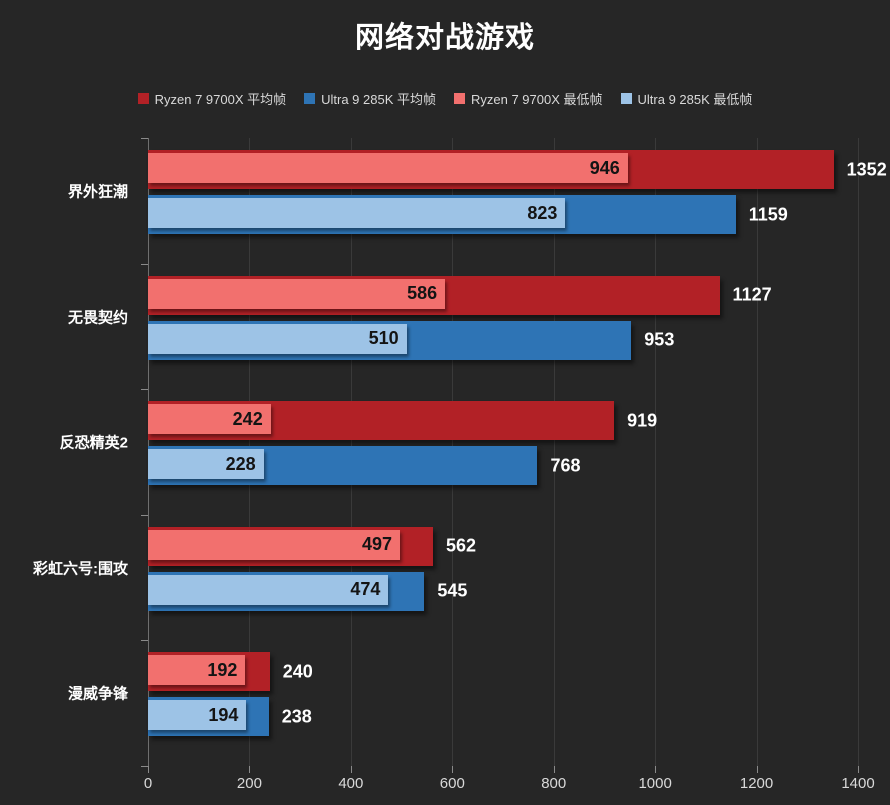 Image resolution: width=890 pixels, height=805 pixels. I want to click on avg-value-label: 238, so click(296, 716).